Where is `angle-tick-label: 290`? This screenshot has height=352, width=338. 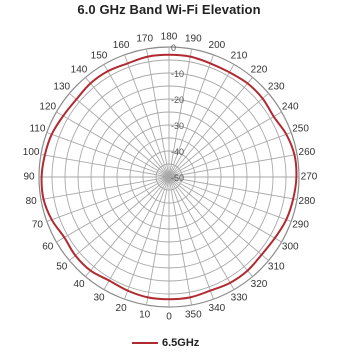 angle-tick-label: 290 is located at coordinates (300, 224).